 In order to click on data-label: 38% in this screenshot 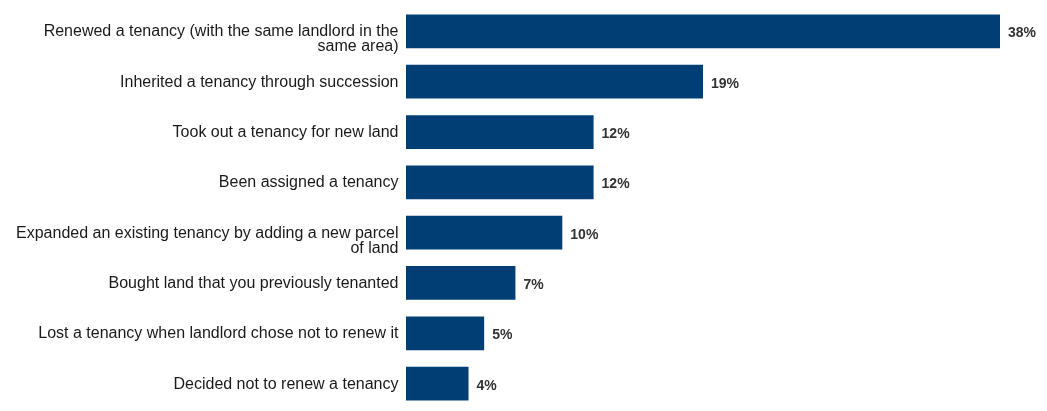, I will do `click(1022, 32)`.